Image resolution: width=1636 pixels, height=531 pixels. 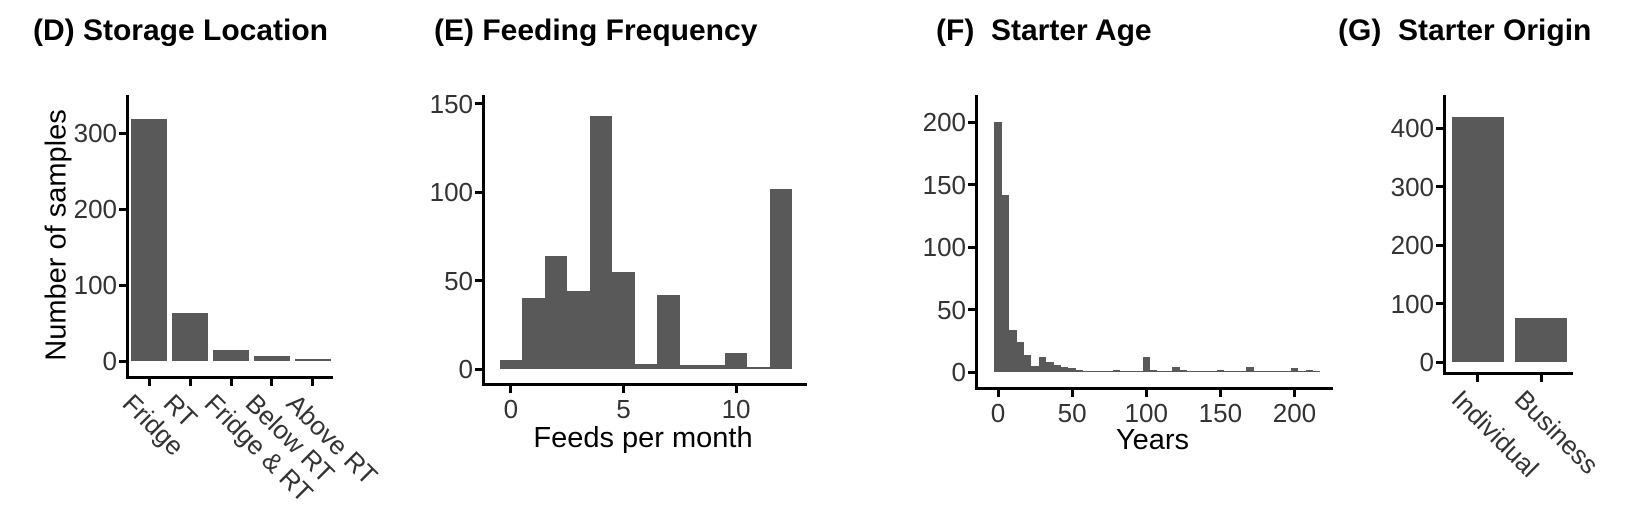 I want to click on x-tick-label: 100, so click(x=1146, y=413).